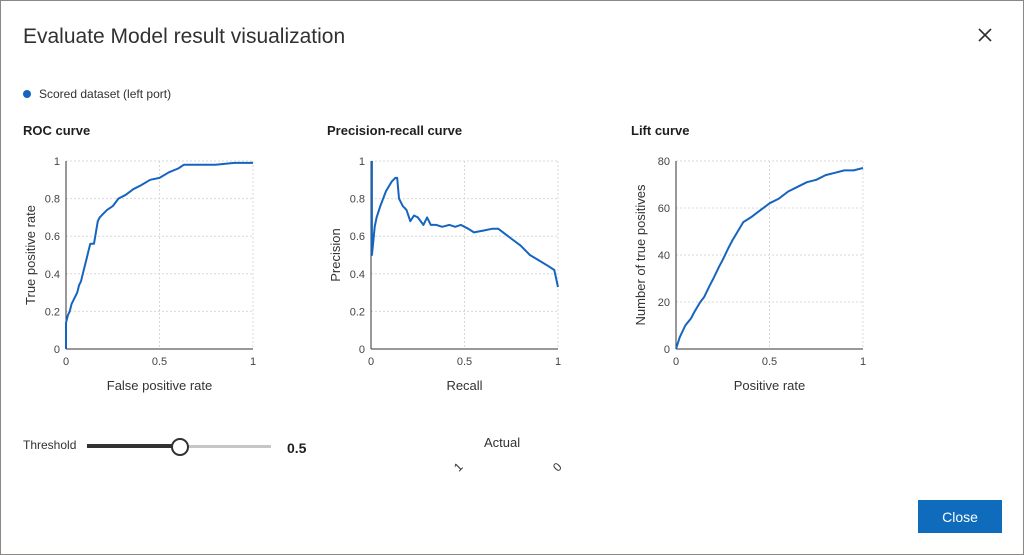 Image resolution: width=1024 pixels, height=555 pixels. What do you see at coordinates (502, 442) in the screenshot?
I see `confusion-actual-label: Actual` at bounding box center [502, 442].